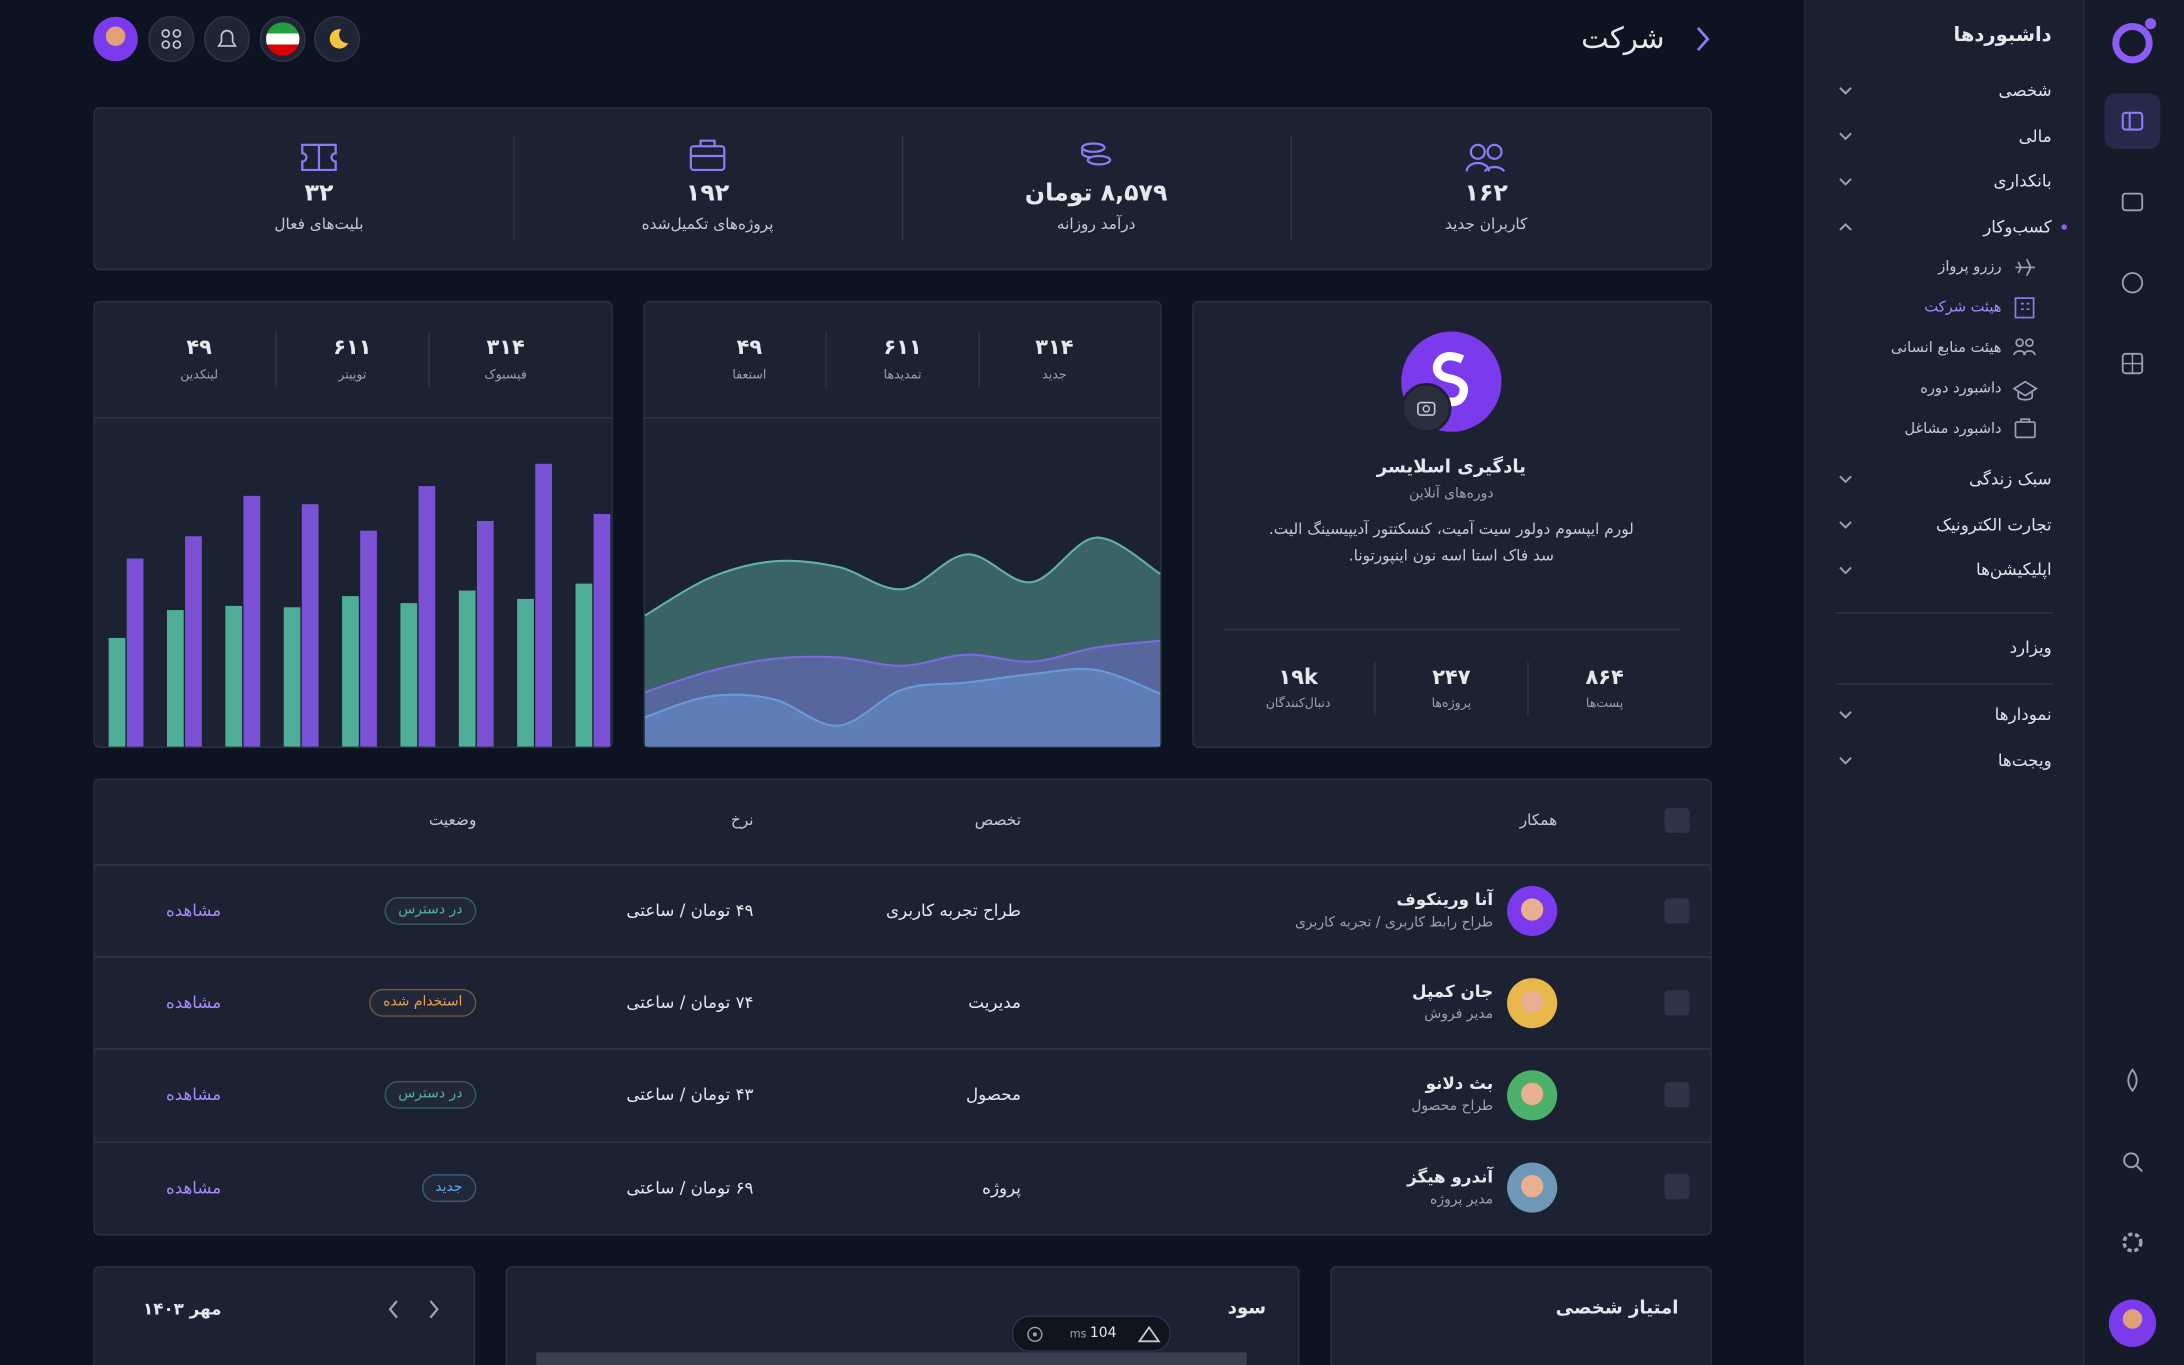 The image size is (2184, 1365). Describe the element at coordinates (1970, 267) in the screenshot. I see `sidebar-subitem: رزرو پرواز` at that location.